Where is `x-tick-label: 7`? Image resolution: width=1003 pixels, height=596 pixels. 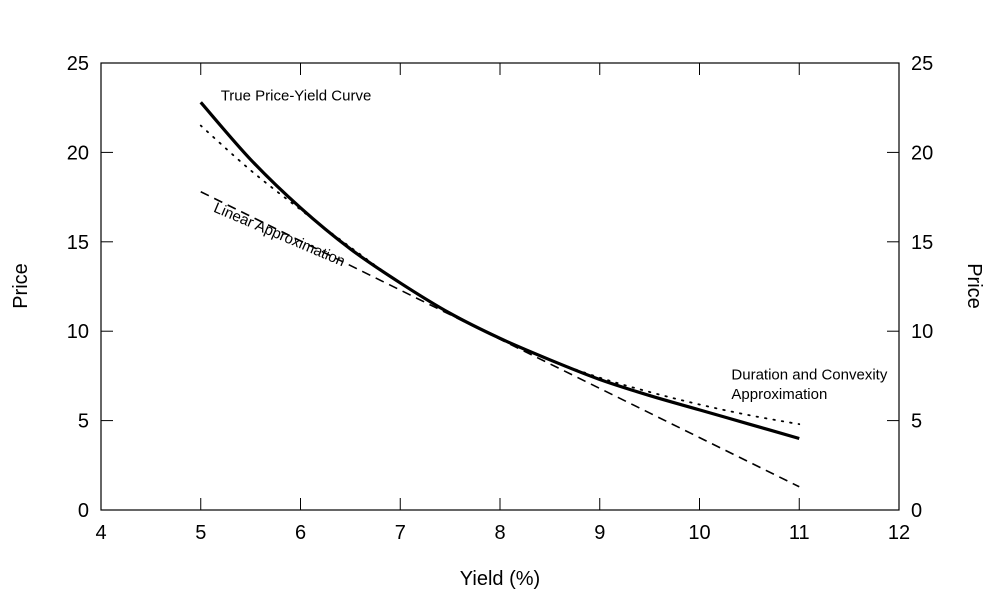
x-tick-label: 7 is located at coordinates (400, 533).